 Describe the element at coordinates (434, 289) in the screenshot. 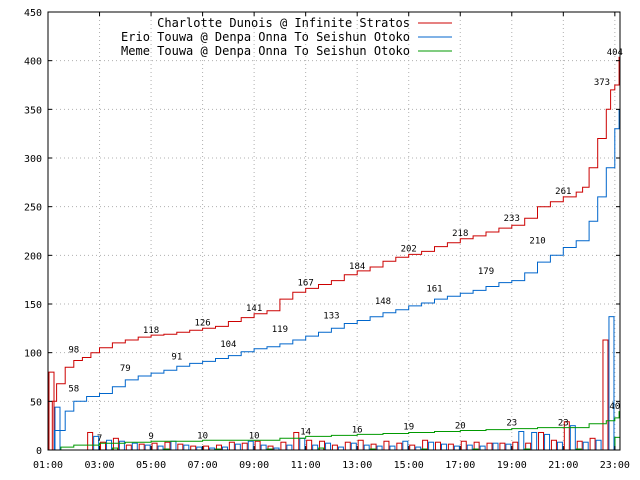

I see `data-label: 161` at that location.